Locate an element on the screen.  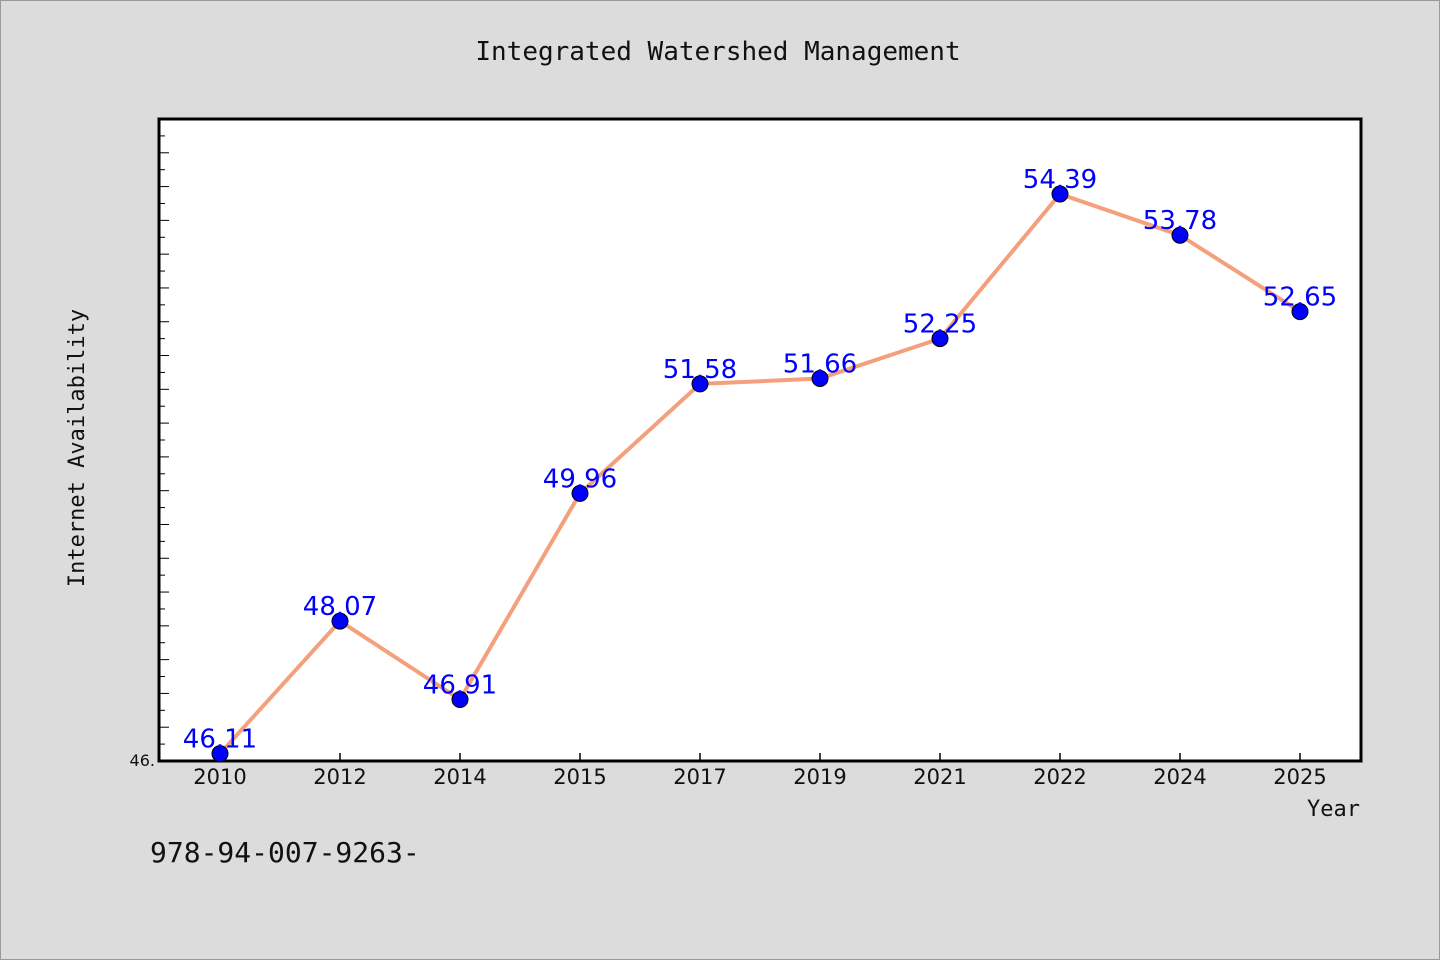
x-tick-label: 2014 is located at coordinates (459, 777).